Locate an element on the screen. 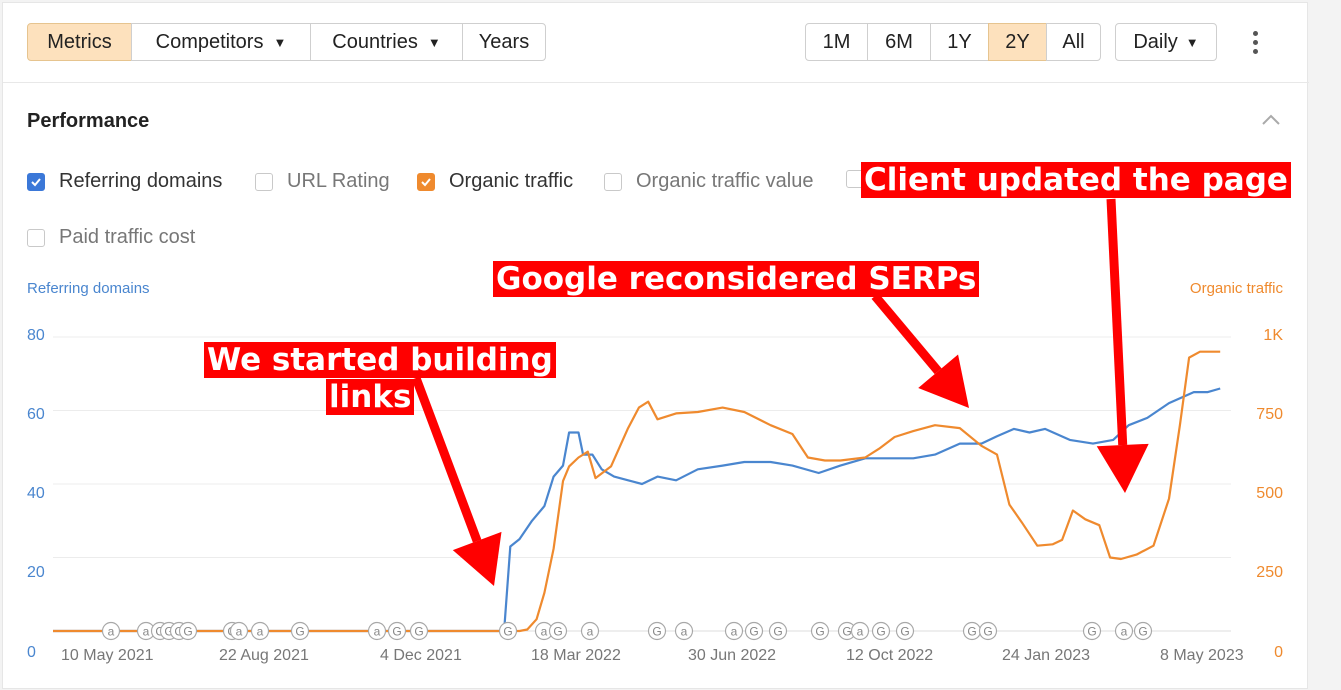  x-tick: 22 Aug 2021 is located at coordinates (264, 655).